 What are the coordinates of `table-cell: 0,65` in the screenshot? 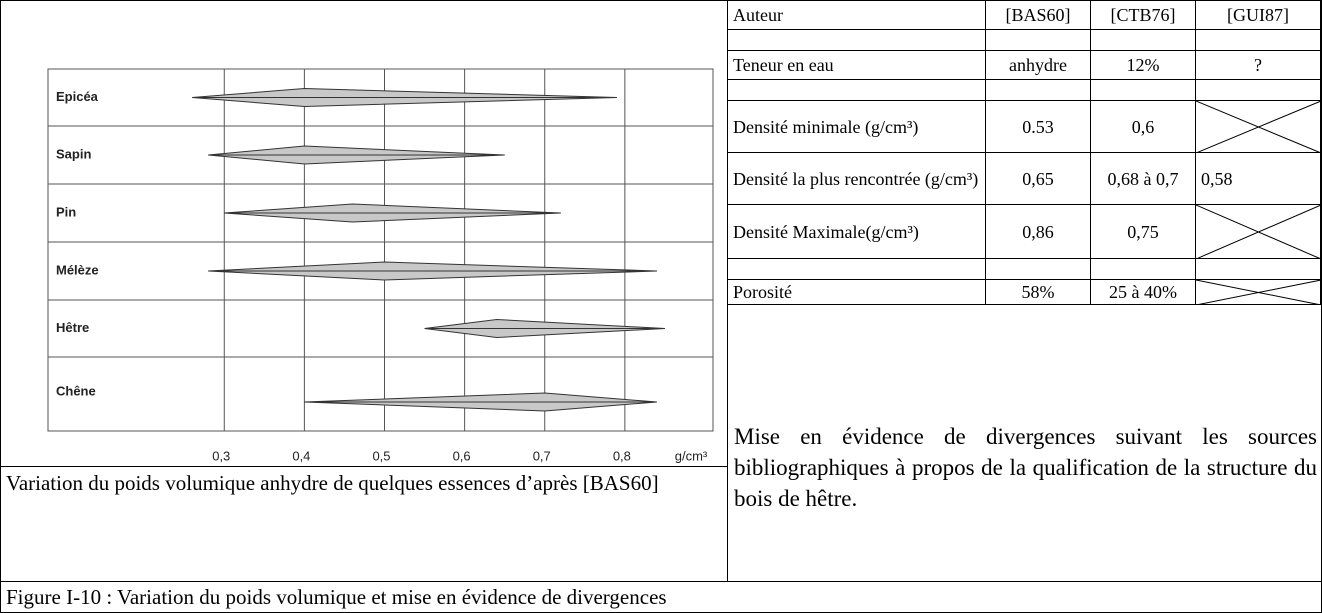 It's located at (1038, 179).